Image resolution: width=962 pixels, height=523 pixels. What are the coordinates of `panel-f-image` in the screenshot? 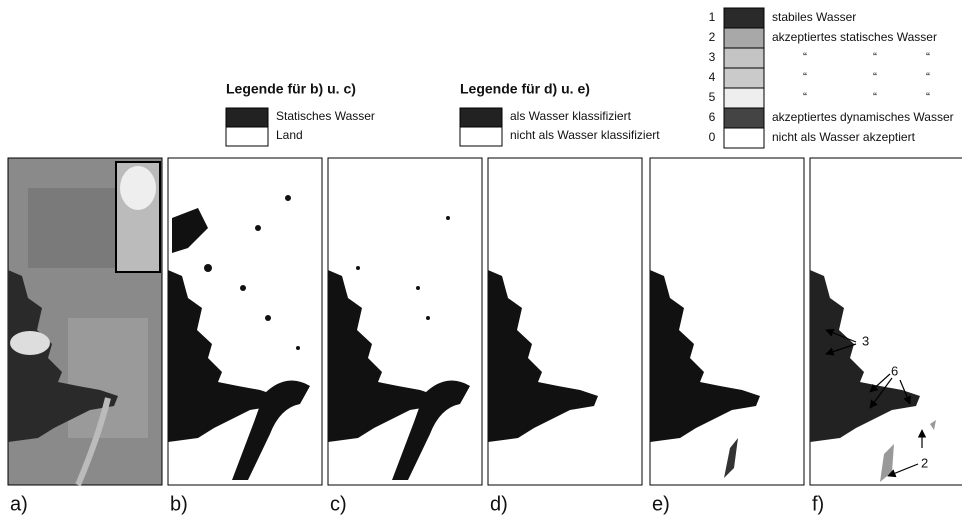 It's located at (885, 321).